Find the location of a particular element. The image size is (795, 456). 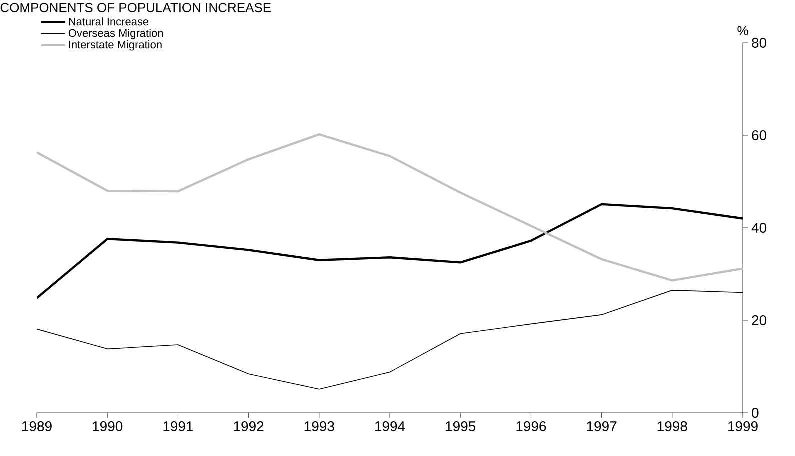

chart-title: COMPONENTS OF POPULATION INCREASE is located at coordinates (135, 7).